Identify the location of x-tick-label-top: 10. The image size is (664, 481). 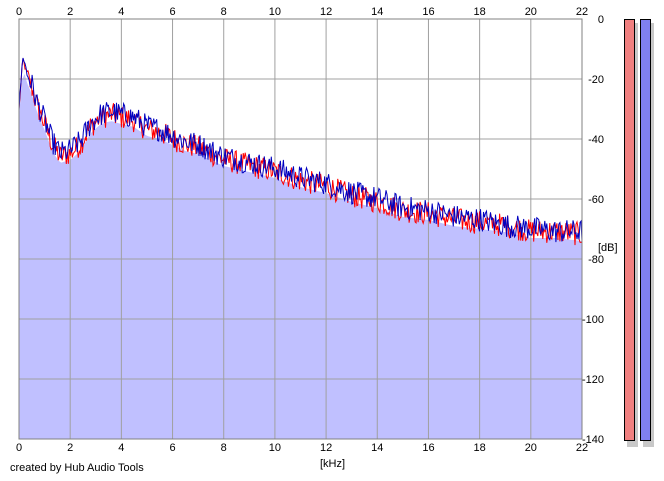
(275, 12).